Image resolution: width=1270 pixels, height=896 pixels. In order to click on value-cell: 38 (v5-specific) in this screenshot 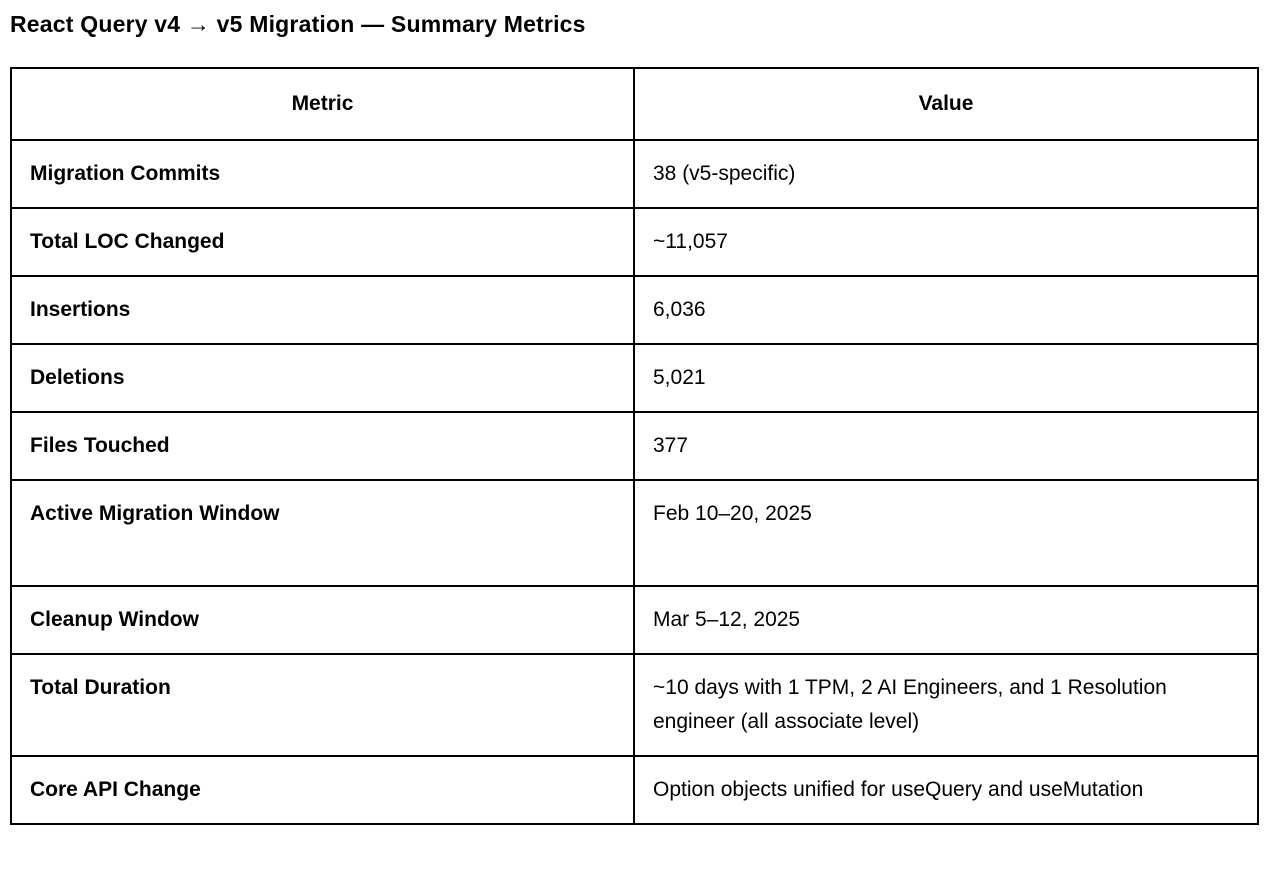, I will do `click(946, 174)`.